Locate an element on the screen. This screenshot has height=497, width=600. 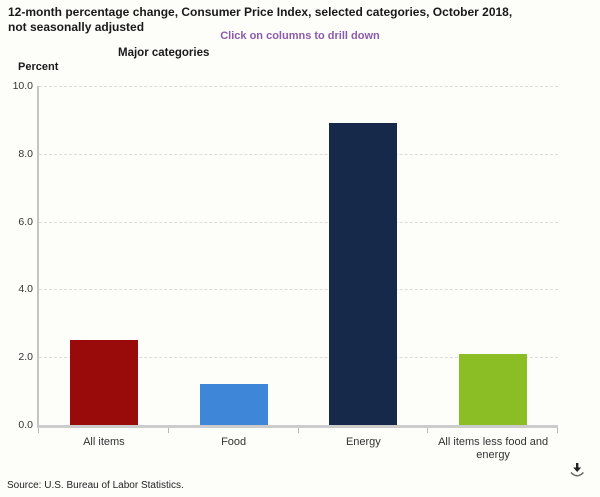
y-axis-unit-label: Percent is located at coordinates (38, 67).